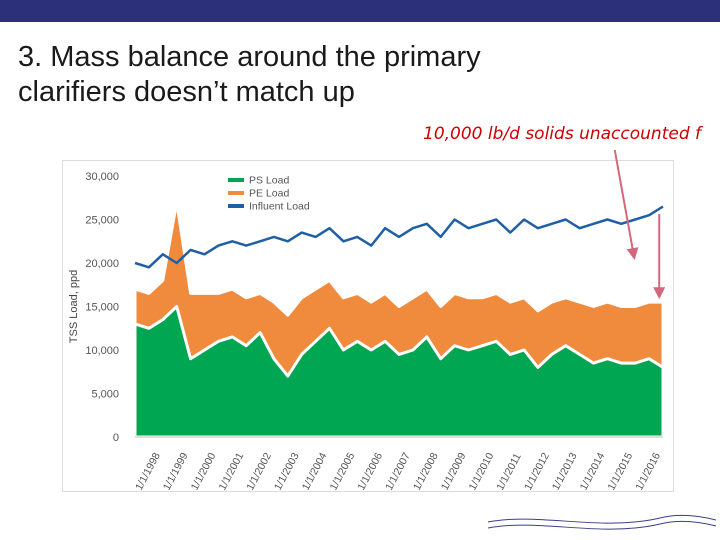 The width and height of the screenshot is (720, 540). I want to click on x-tick-label: 1/1/2005, so click(343, 471).